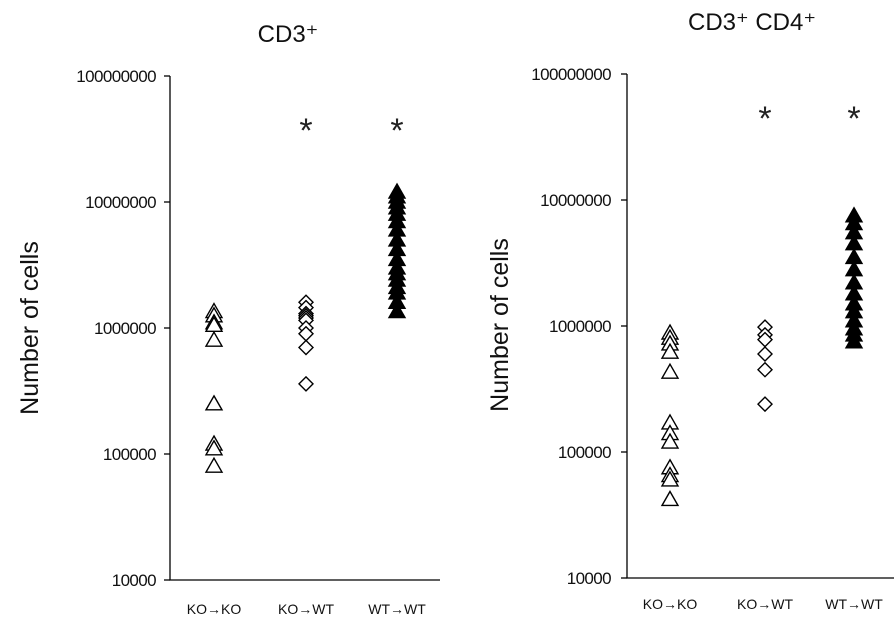 This screenshot has width=894, height=618. What do you see at coordinates (752, 22) in the screenshot?
I see `chart-title: CD3⁺ CD4⁺` at bounding box center [752, 22].